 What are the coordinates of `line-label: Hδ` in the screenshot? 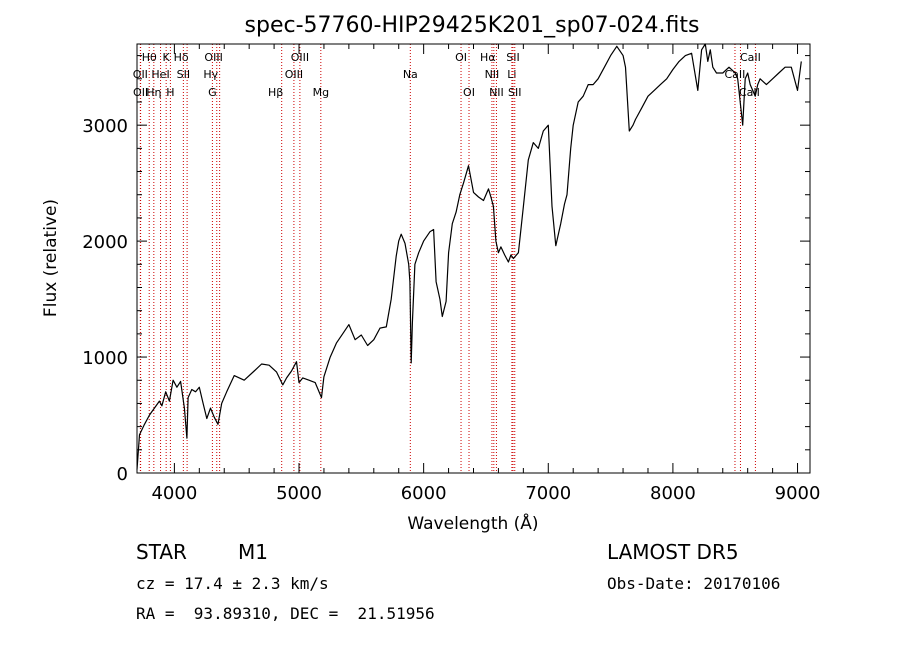 It's located at (181, 57).